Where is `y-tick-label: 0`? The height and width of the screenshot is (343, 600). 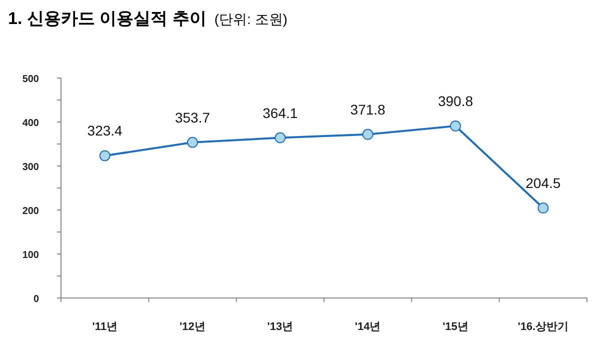 y-tick-label: 0 is located at coordinates (36, 299).